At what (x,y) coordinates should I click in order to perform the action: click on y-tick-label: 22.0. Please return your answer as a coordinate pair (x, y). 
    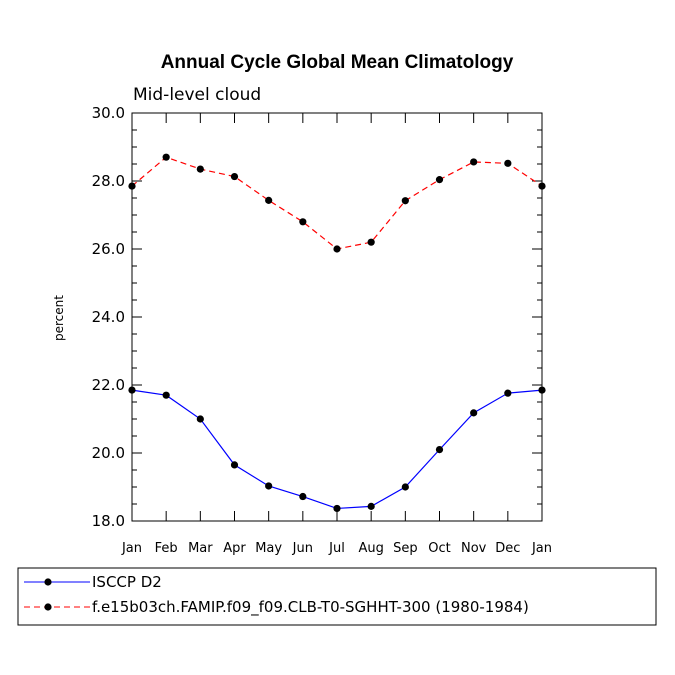
    Looking at the image, I should click on (108, 385).